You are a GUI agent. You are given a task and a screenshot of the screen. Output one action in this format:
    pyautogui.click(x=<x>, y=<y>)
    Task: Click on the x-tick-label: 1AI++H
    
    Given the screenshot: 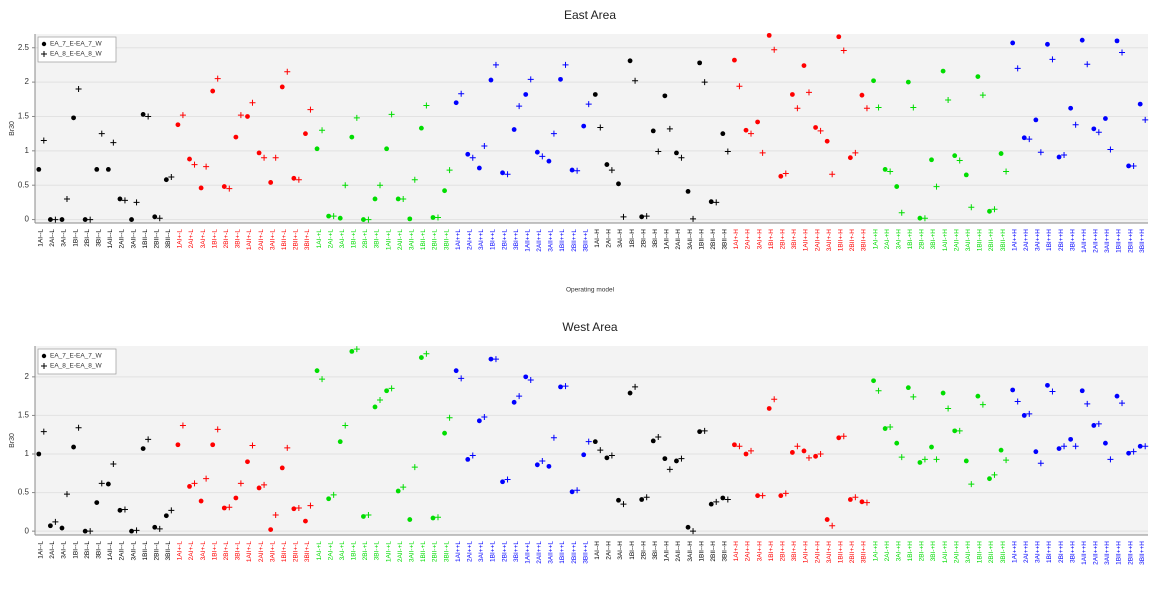 What is the action you would take?
    pyautogui.click(x=1014, y=552)
    